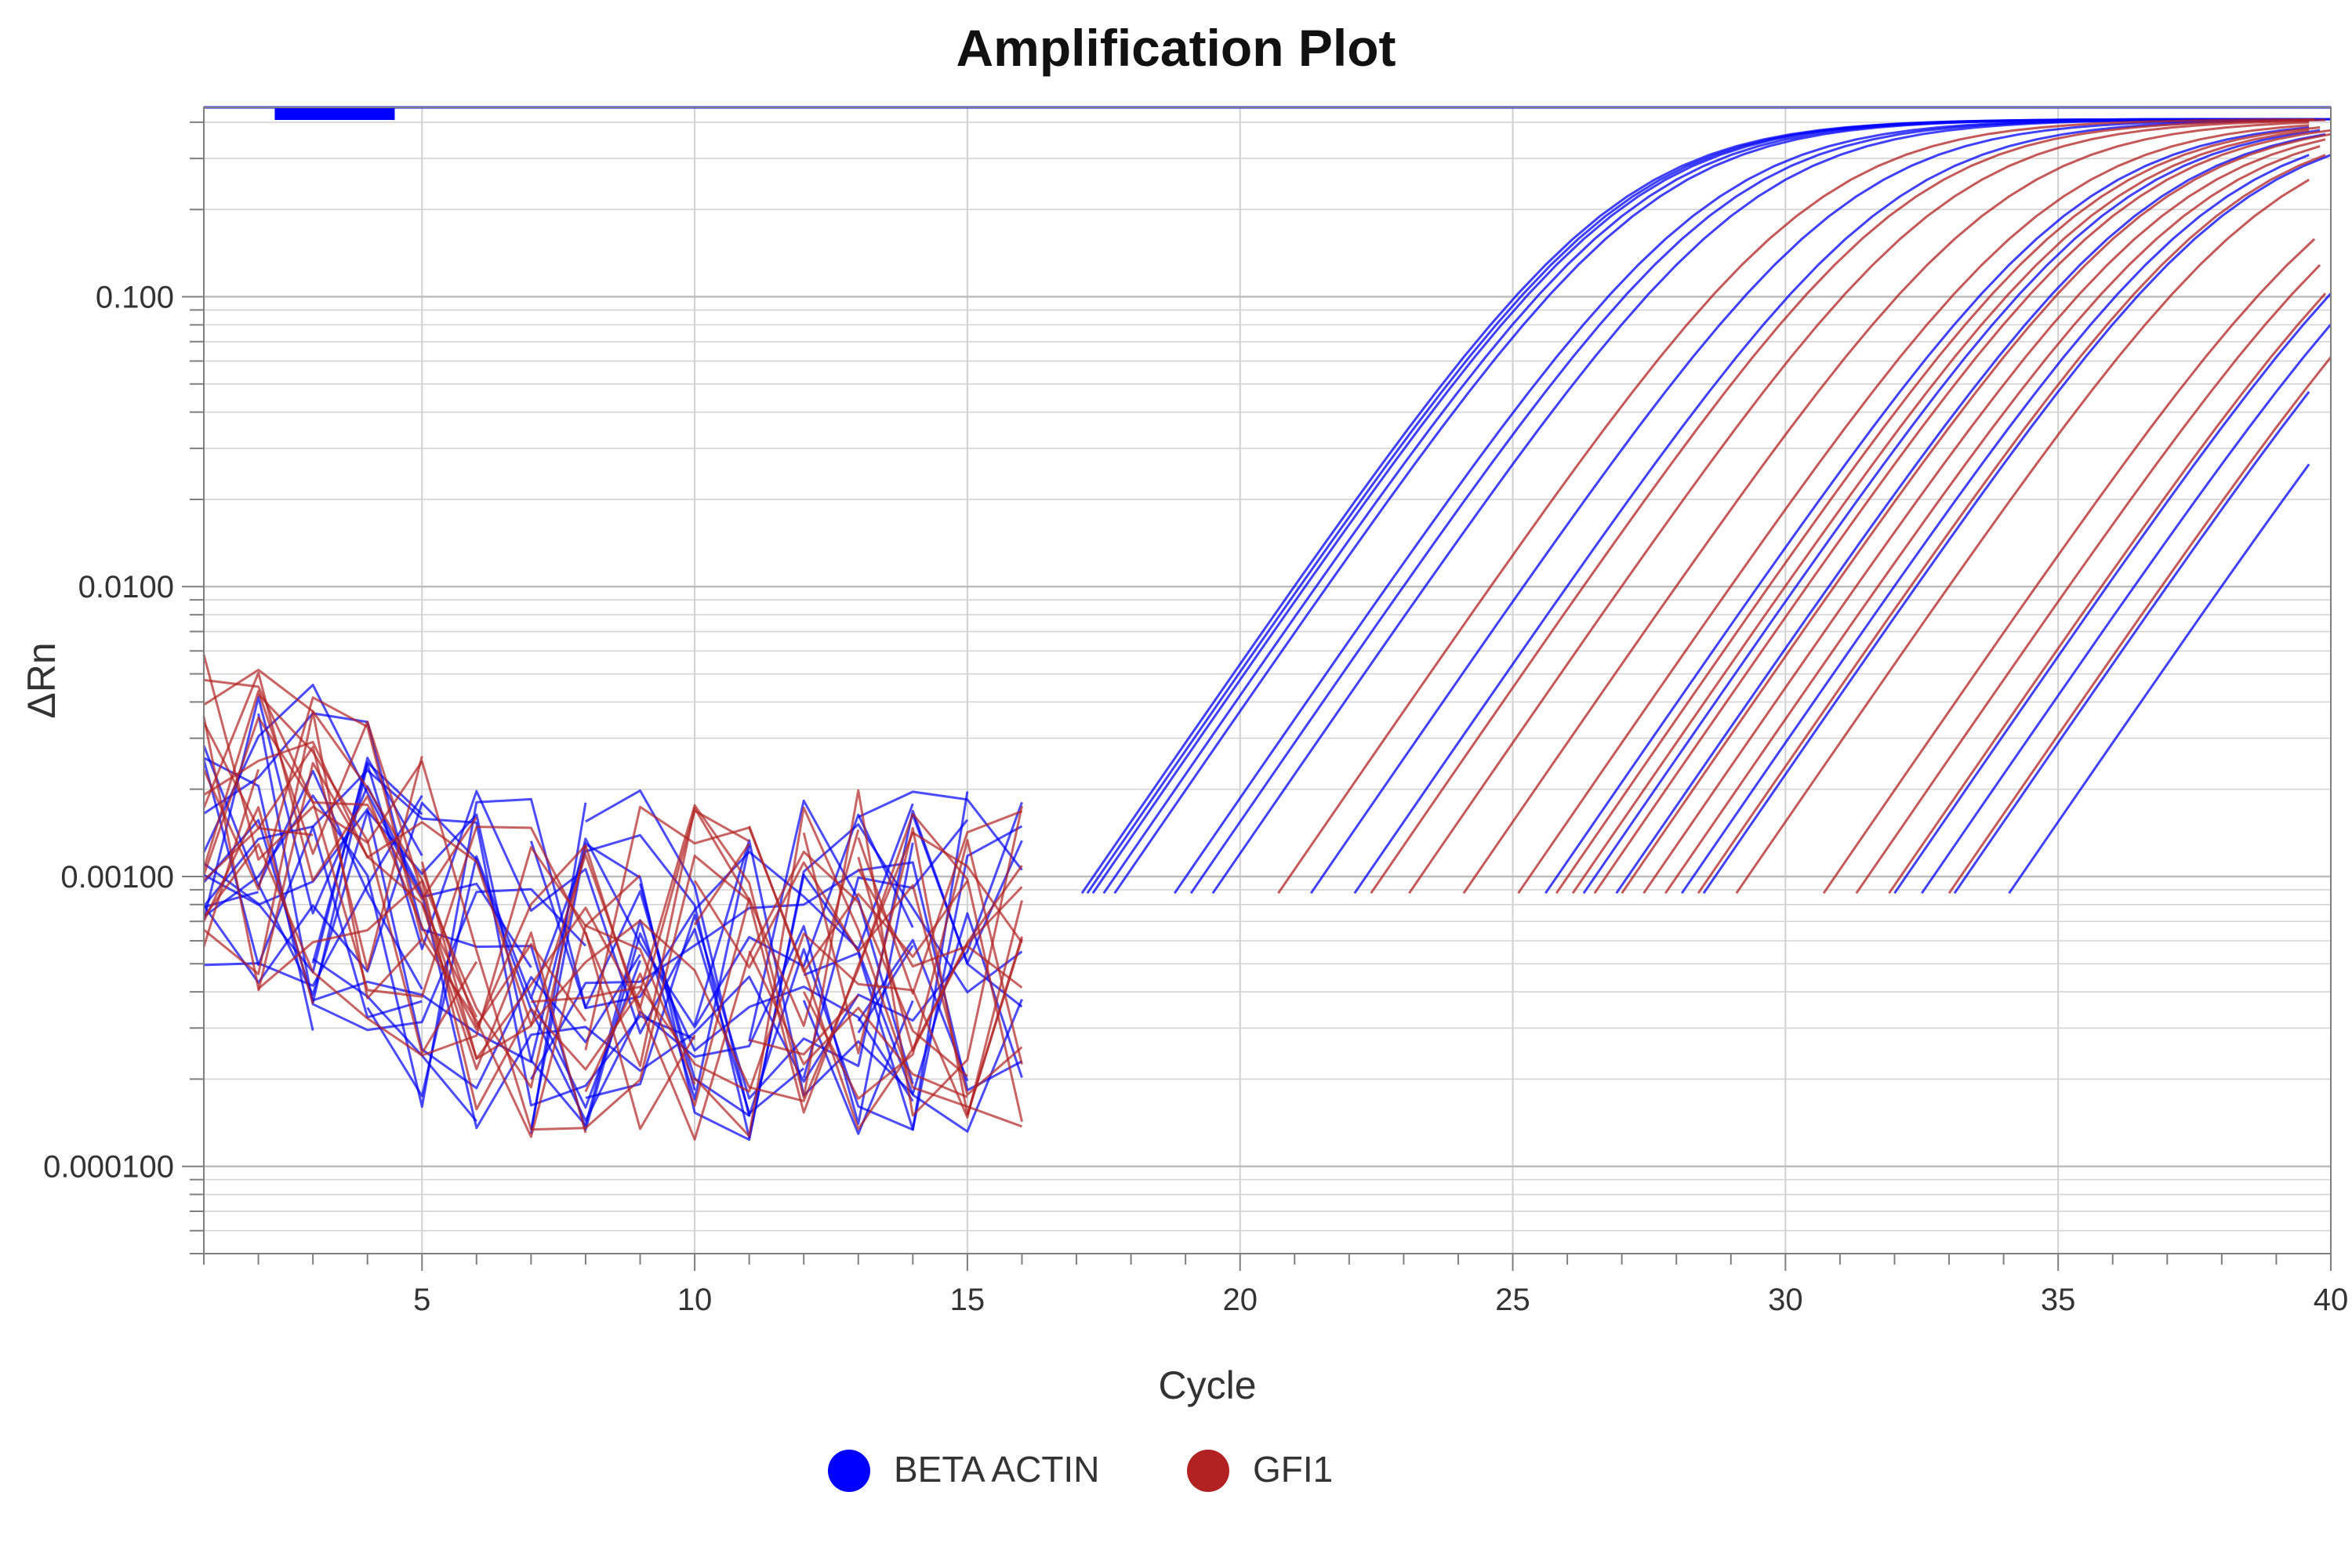 The width and height of the screenshot is (2352, 1568). What do you see at coordinates (1176, 48) in the screenshot?
I see `chart-title: Amplification Plot` at bounding box center [1176, 48].